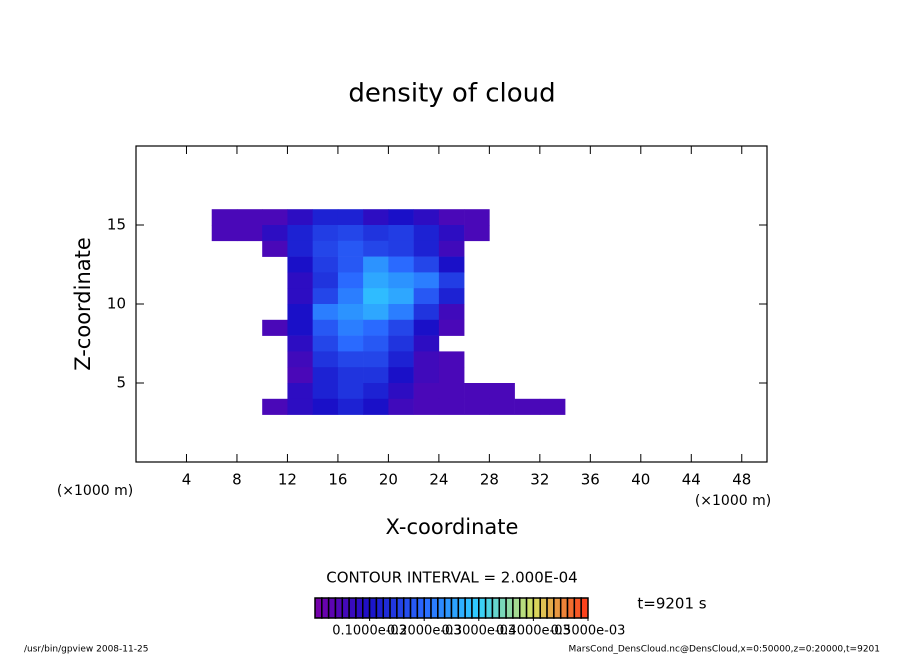 This screenshot has width=904, height=654. What do you see at coordinates (86, 649) in the screenshot?
I see `footer-left: /usr/bin/gpview 2008-11-25` at bounding box center [86, 649].